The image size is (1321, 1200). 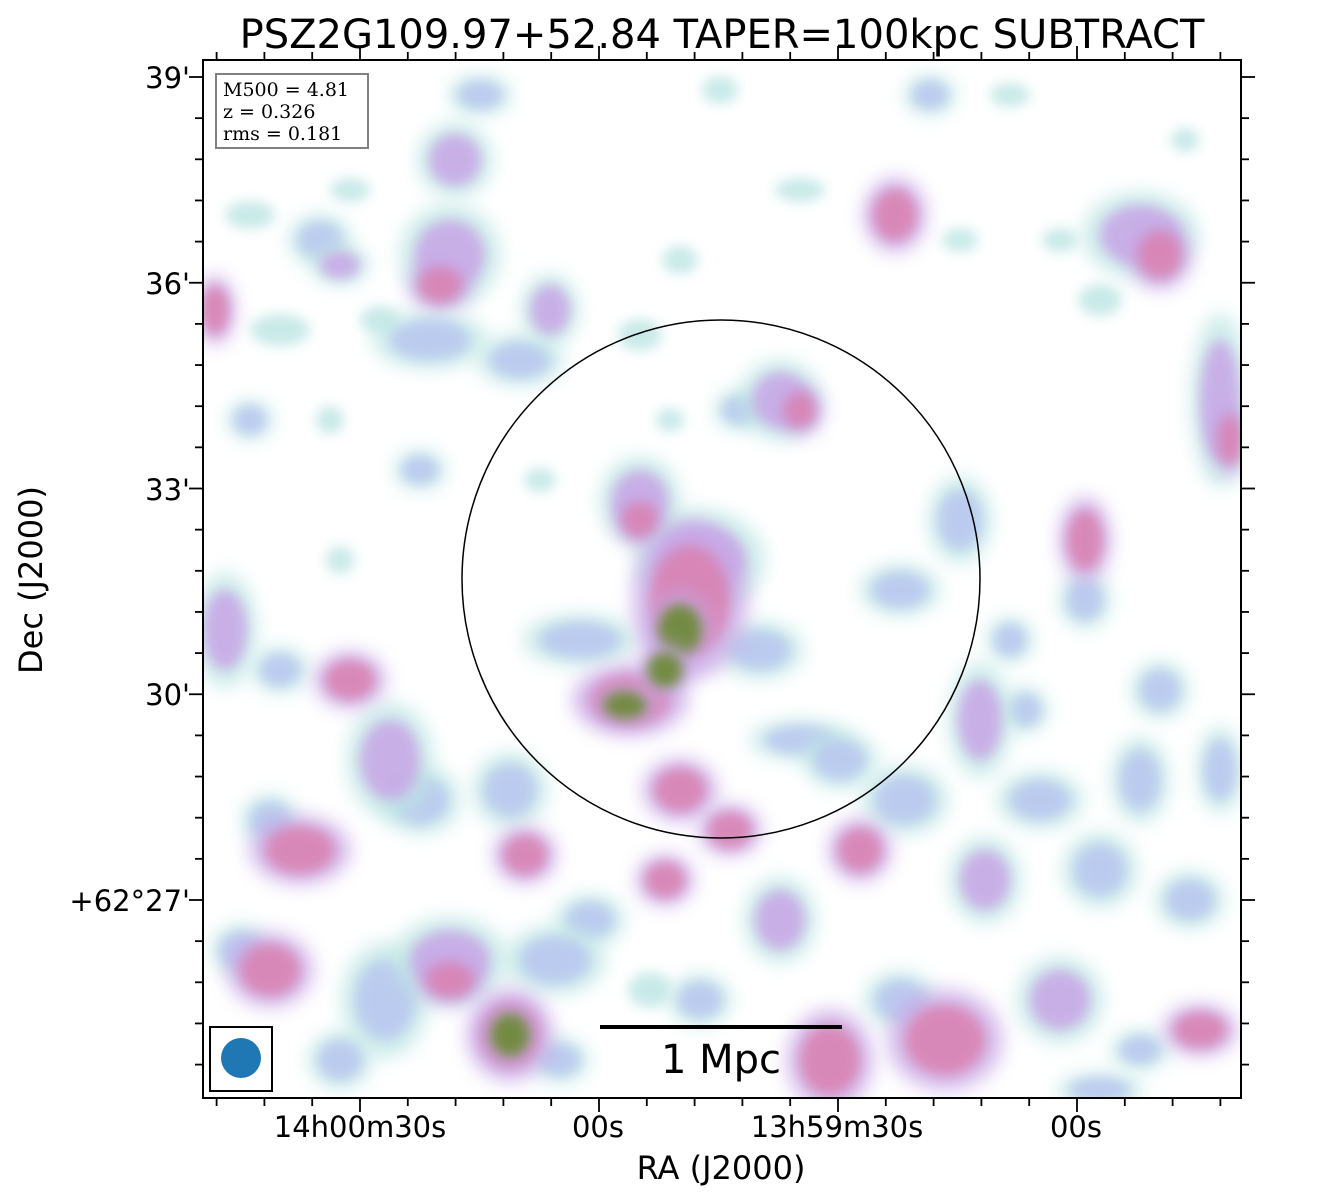 I want to click on info-redshift: z = 0.326, so click(x=269, y=112).